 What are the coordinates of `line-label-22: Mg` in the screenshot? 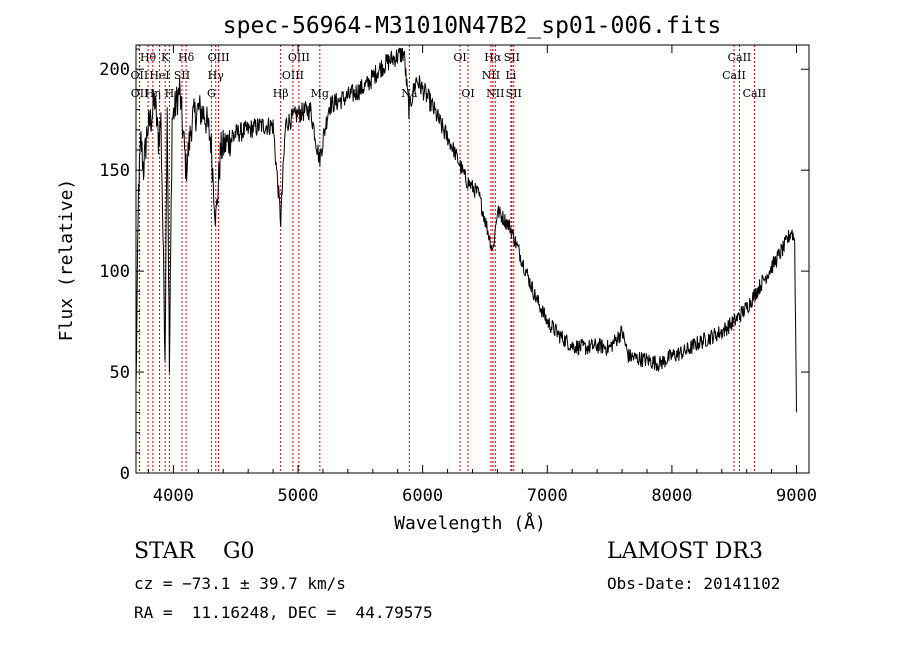 It's located at (320, 93).